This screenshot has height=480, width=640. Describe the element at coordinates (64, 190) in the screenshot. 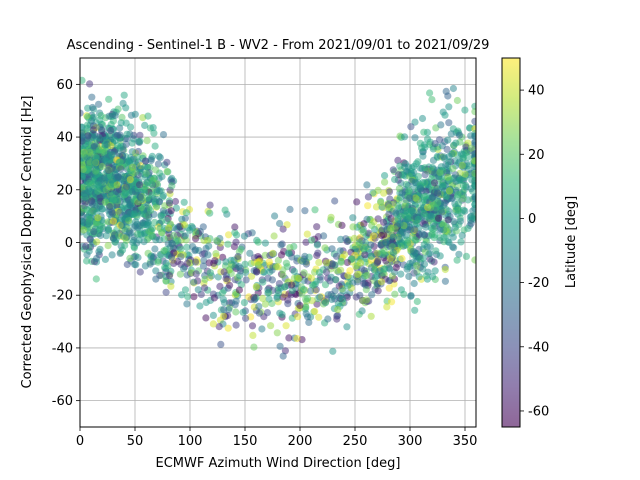

I see `y-tick-label: 20` at that location.